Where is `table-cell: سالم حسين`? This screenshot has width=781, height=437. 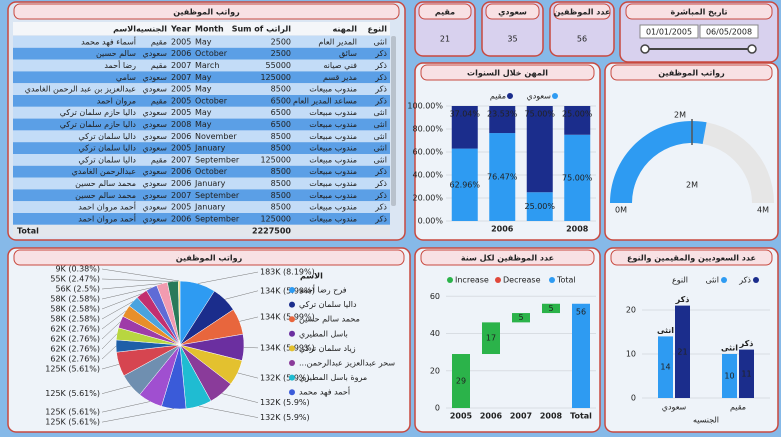 table-cell: سالم حسين is located at coordinates (116, 53).